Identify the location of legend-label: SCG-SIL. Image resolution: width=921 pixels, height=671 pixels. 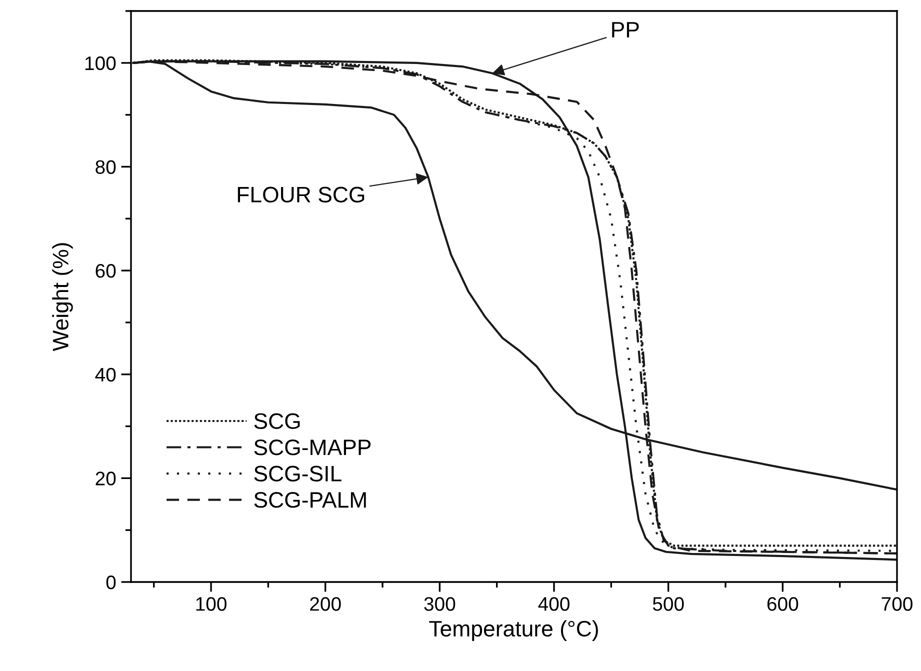
(298, 474).